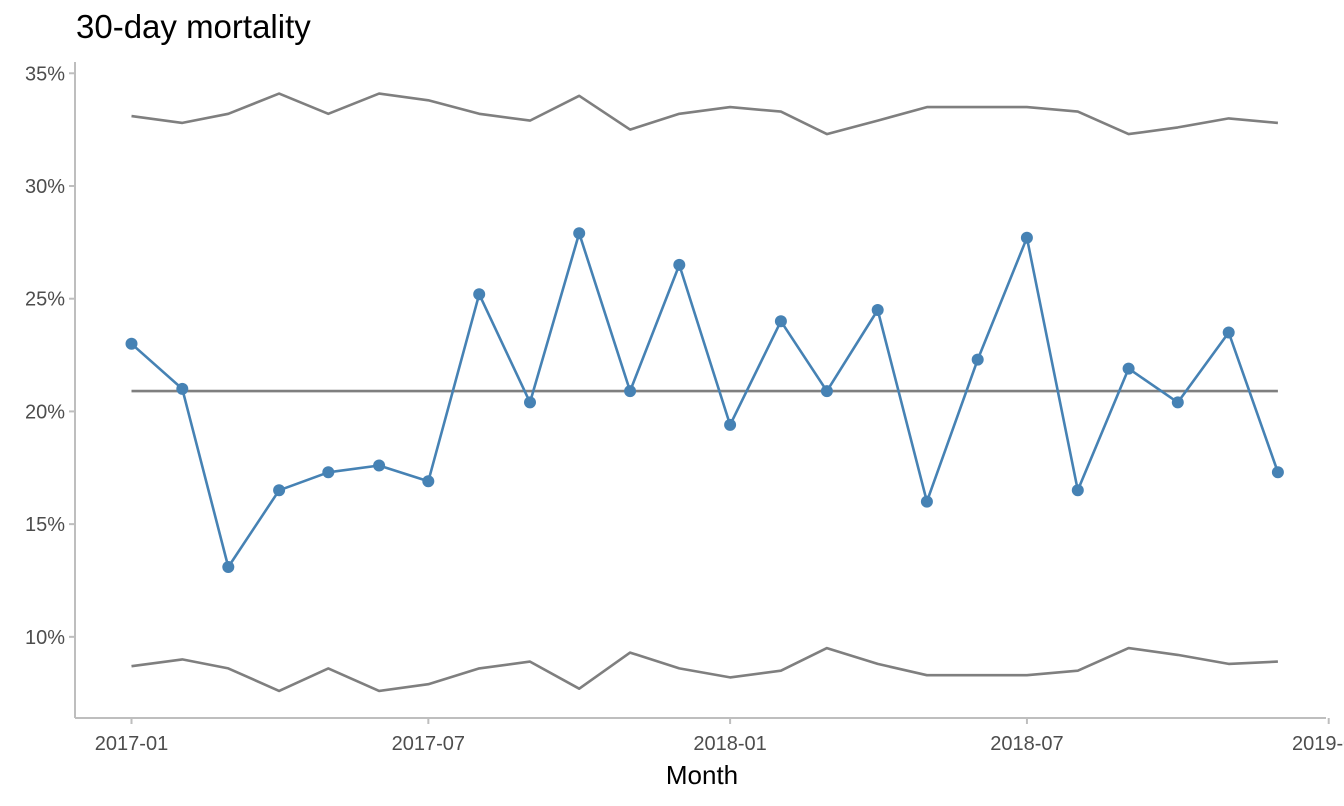 This screenshot has height=806, width=1344. What do you see at coordinates (428, 744) in the screenshot?
I see `x-tick-label: 2017-07` at bounding box center [428, 744].